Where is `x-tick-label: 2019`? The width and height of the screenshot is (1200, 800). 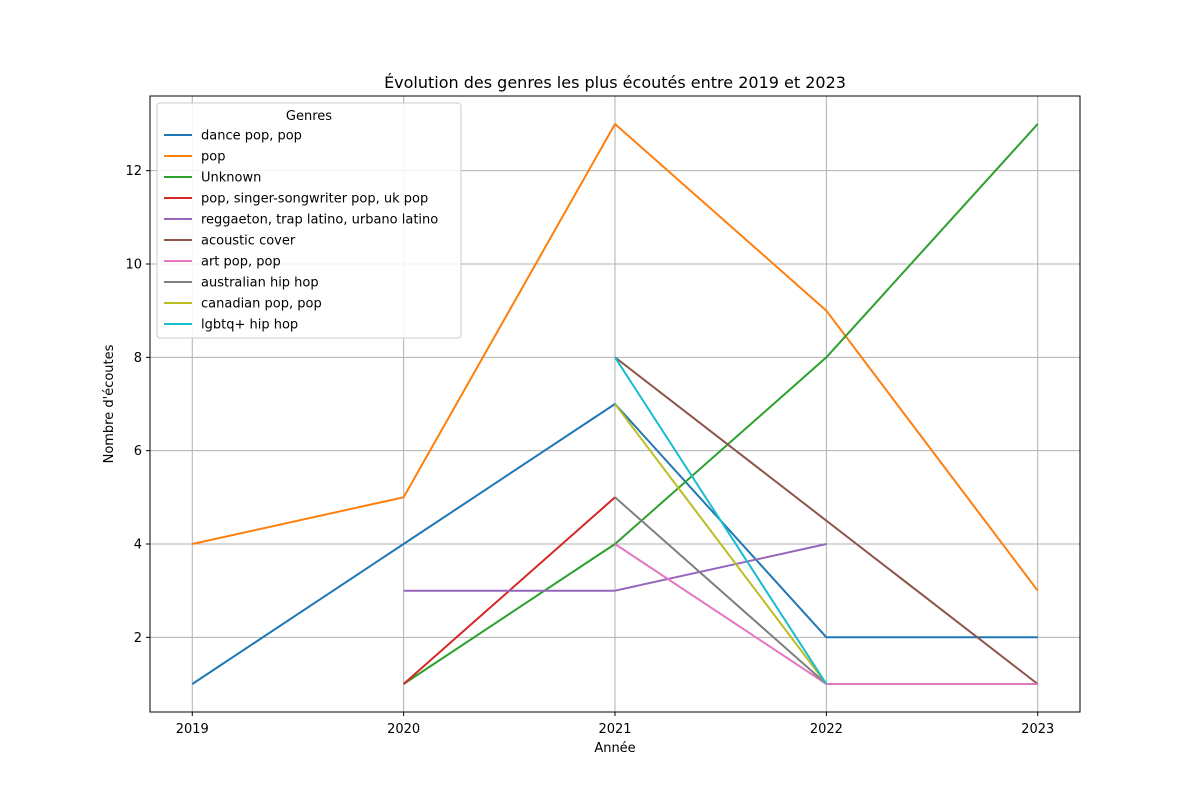 x-tick-label: 2019 is located at coordinates (192, 729).